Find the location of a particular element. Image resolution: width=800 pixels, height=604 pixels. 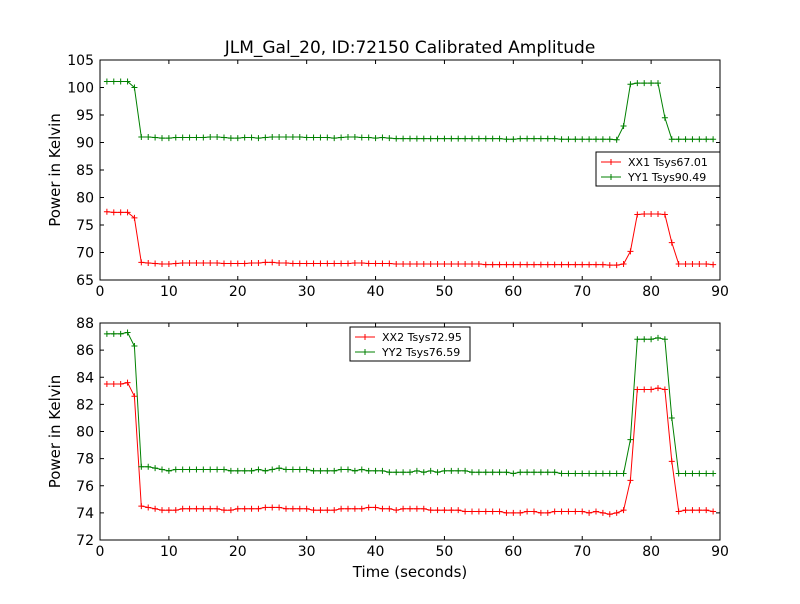

y-tick-label: 76 is located at coordinates (85, 487).